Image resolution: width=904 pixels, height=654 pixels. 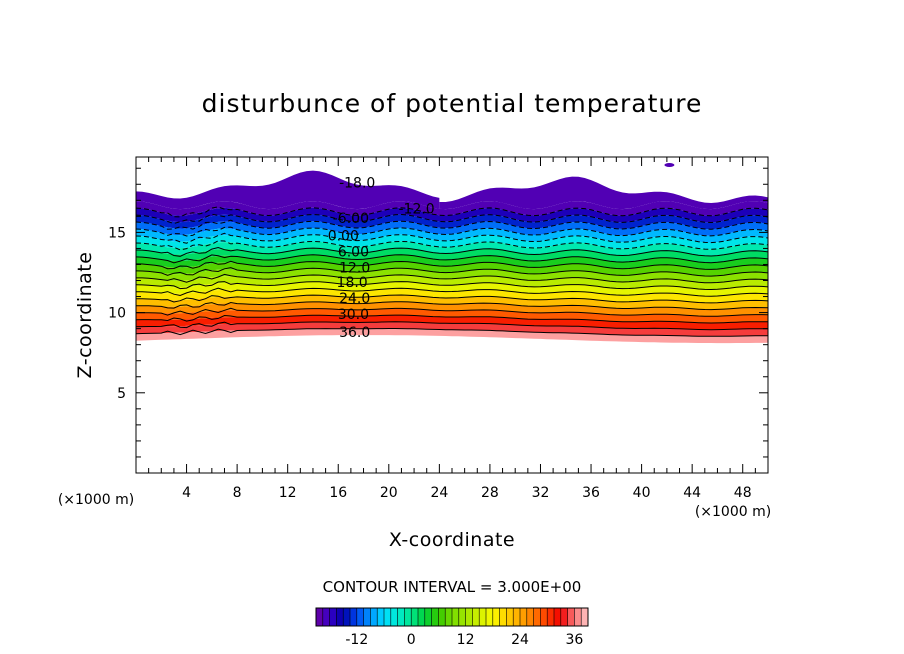 What do you see at coordinates (121, 394) in the screenshot?
I see `y-tick-label: 5` at bounding box center [121, 394].